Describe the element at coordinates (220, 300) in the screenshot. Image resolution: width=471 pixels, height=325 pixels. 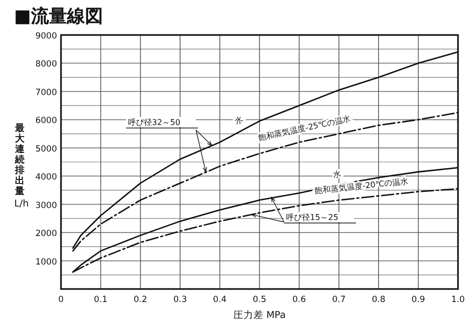
I see `x-tick-label: 0.4` at that location.